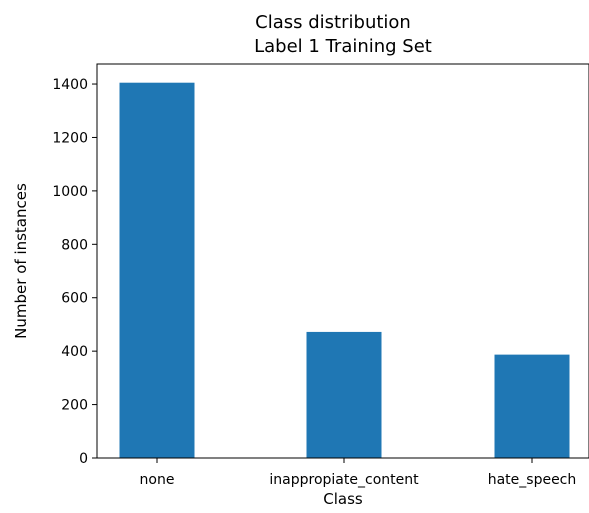 The height and width of the screenshot is (513, 589). I want to click on x-tick-label: none, so click(157, 480).